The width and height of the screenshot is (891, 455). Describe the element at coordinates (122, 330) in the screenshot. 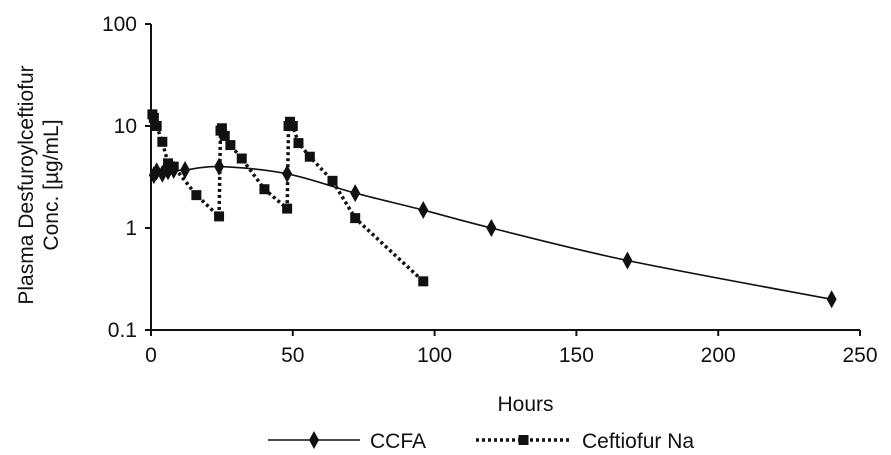

I see `y-tick-label: 0.1` at that location.